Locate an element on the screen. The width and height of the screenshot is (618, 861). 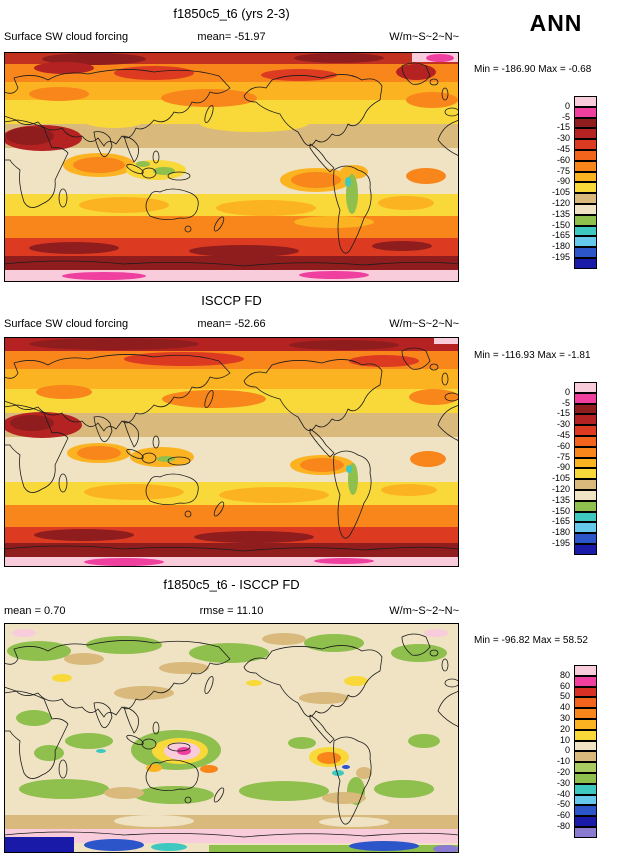
legend-tick-label: -10 is located at coordinates (563, 761).